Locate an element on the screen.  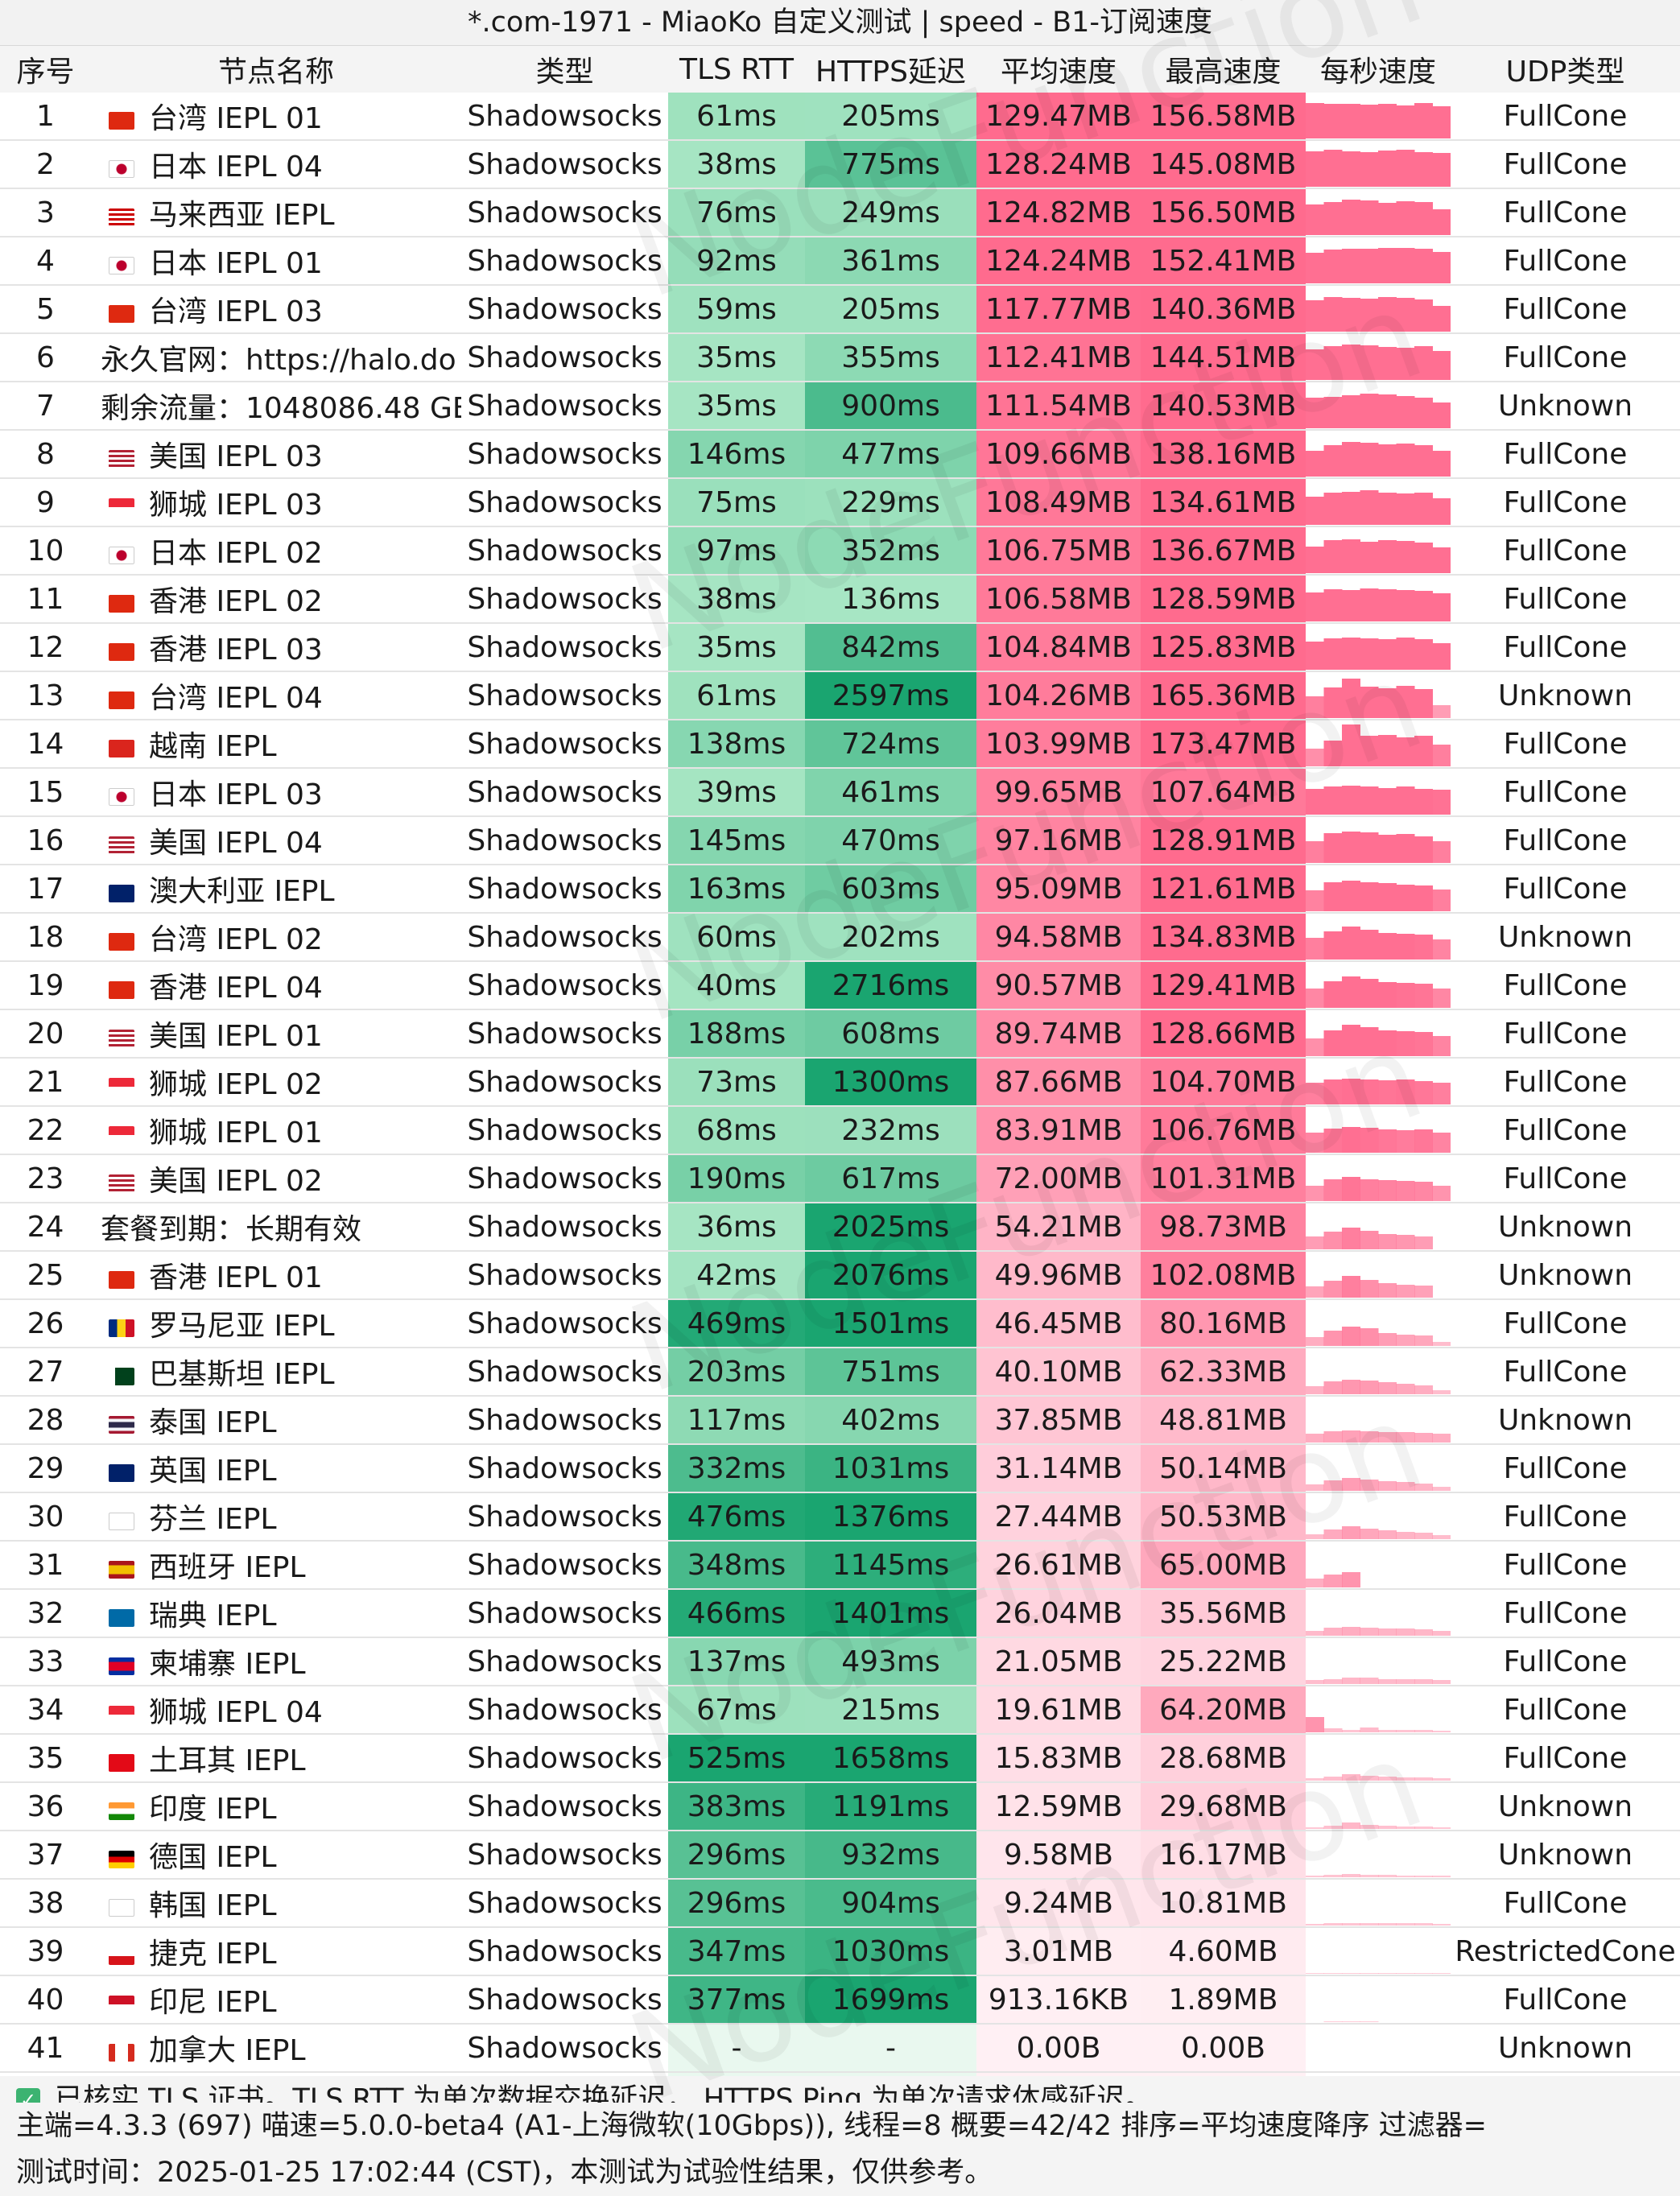
table-row: 41 加拿大 IEPL Shadowsocks - -0.00B 0.00B Unknown is located at coordinates (840, 2048).